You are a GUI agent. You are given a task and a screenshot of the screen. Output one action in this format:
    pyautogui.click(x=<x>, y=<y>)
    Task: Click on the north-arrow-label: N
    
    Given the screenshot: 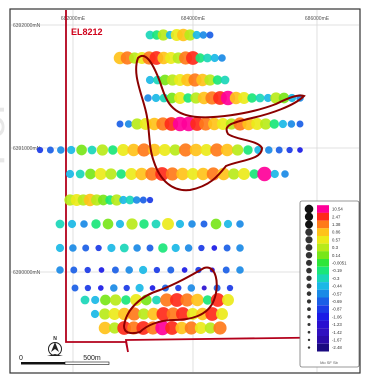 What is the action you would take?
    pyautogui.click(x=55, y=339)
    